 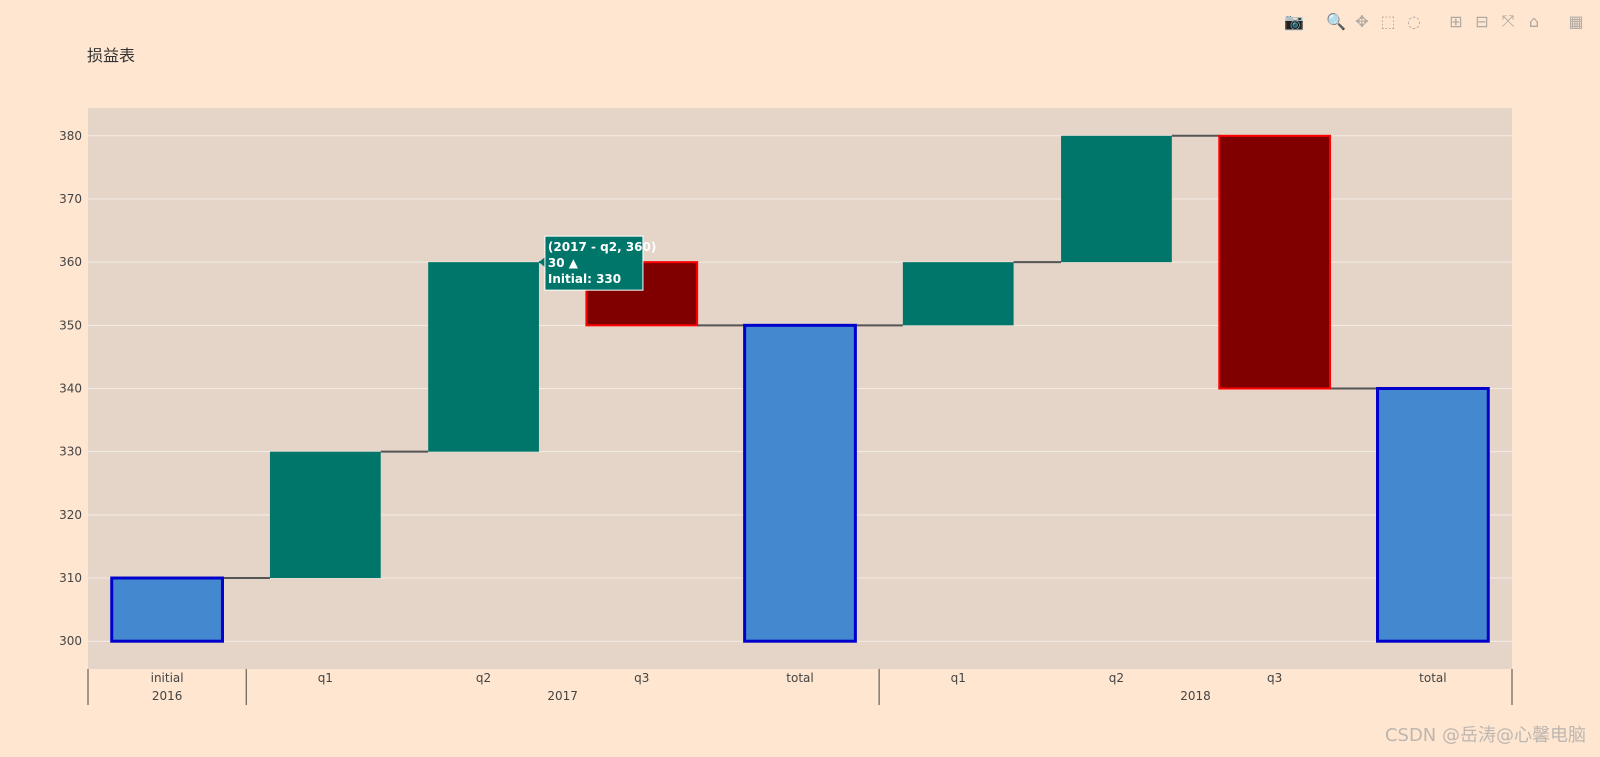 I want to click on x-group-label: 2016, so click(x=167, y=696).